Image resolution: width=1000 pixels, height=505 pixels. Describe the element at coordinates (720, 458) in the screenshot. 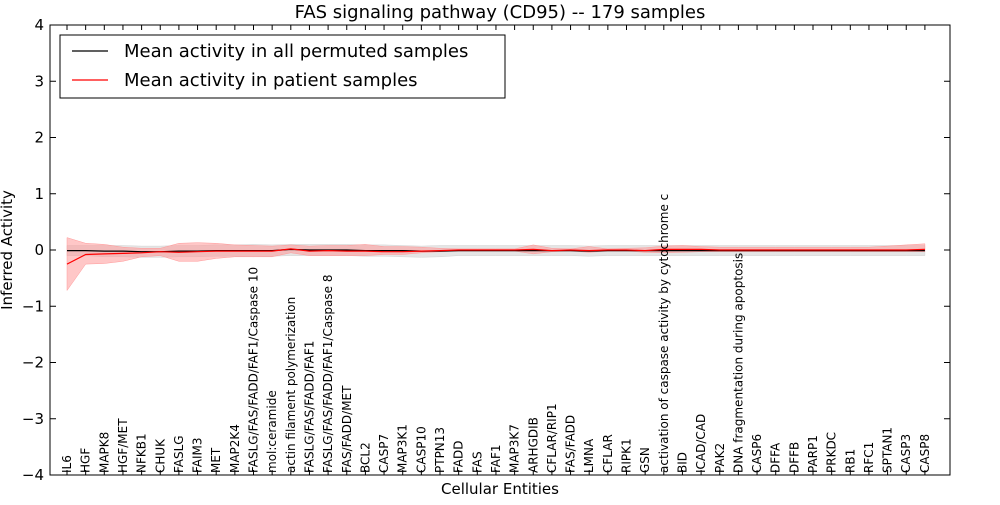

I see `x-tick-label: PAK2` at that location.